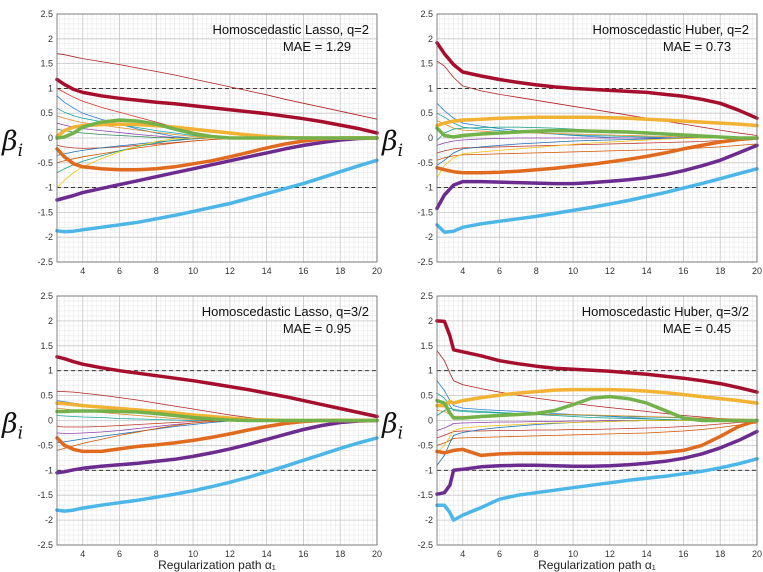 This screenshot has height=572, width=763. Describe the element at coordinates (291, 29) in the screenshot. I see `panel-title: Homoscedastic Lasso, q=2` at that location.